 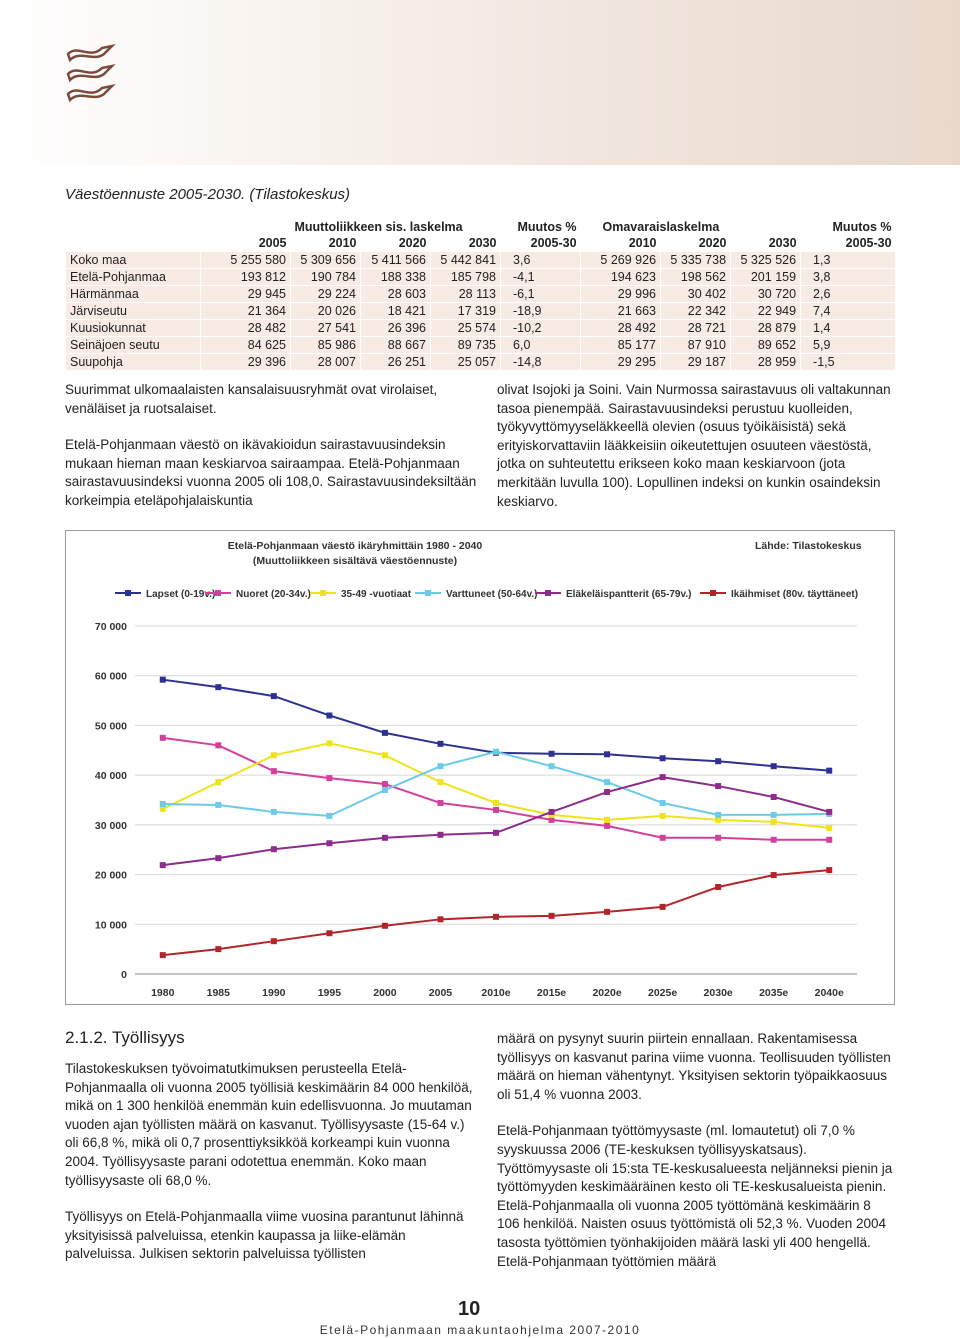 I want to click on cell: 5 255 580, so click(x=245, y=260).